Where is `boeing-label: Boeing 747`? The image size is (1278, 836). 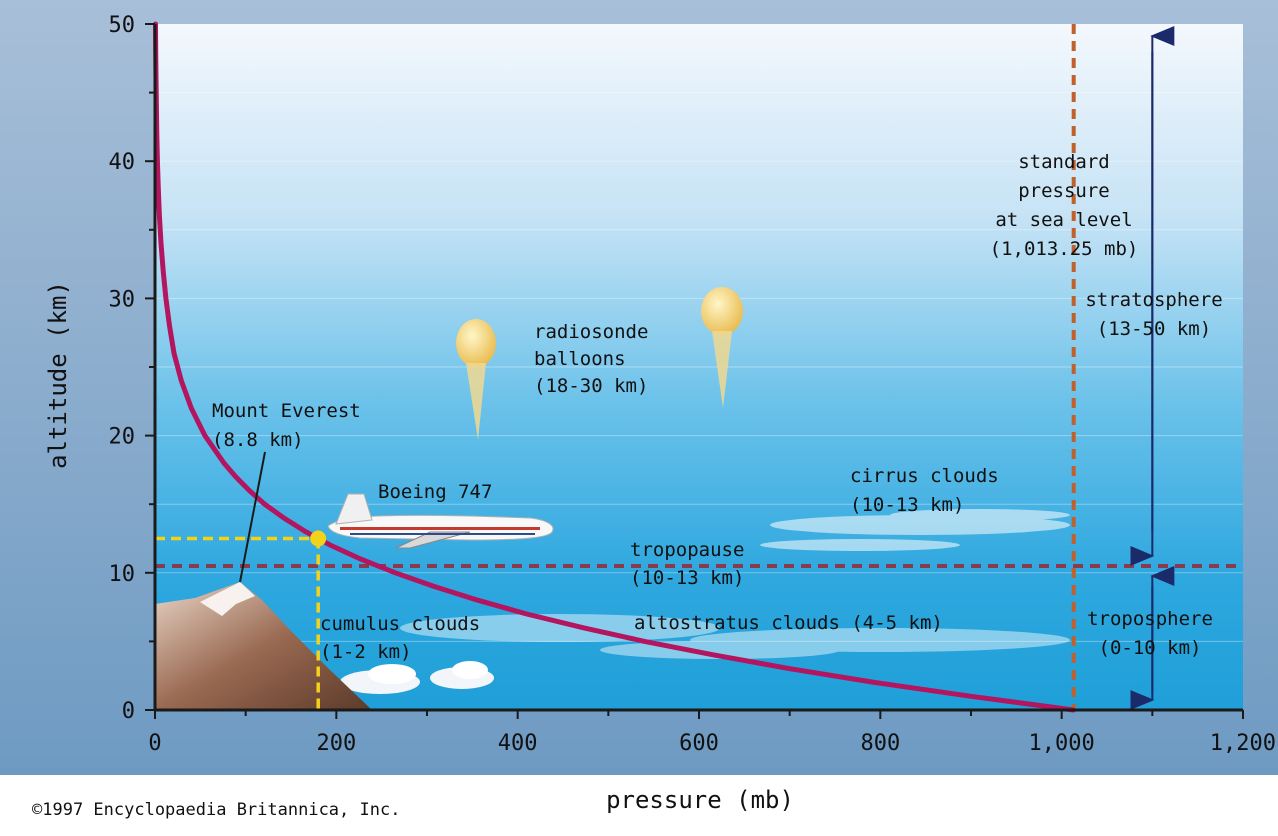
boeing-label: Boeing 747 is located at coordinates (435, 492).